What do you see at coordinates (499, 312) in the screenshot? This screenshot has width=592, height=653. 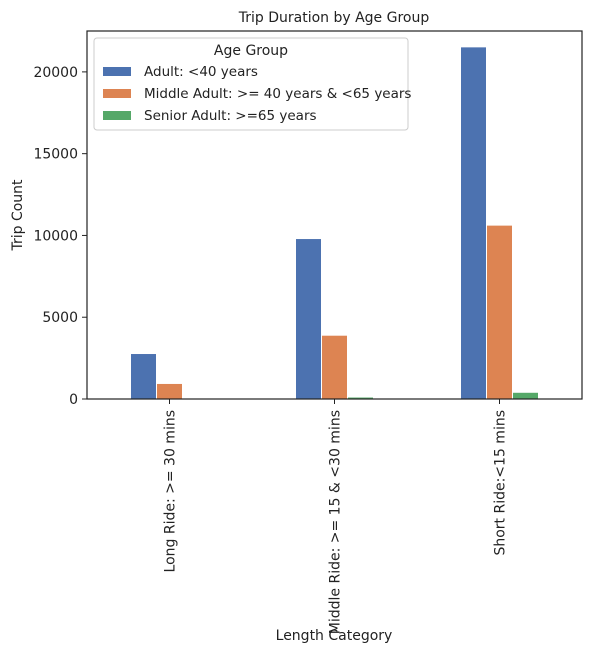 I see `bar-s1-c2` at bounding box center [499, 312].